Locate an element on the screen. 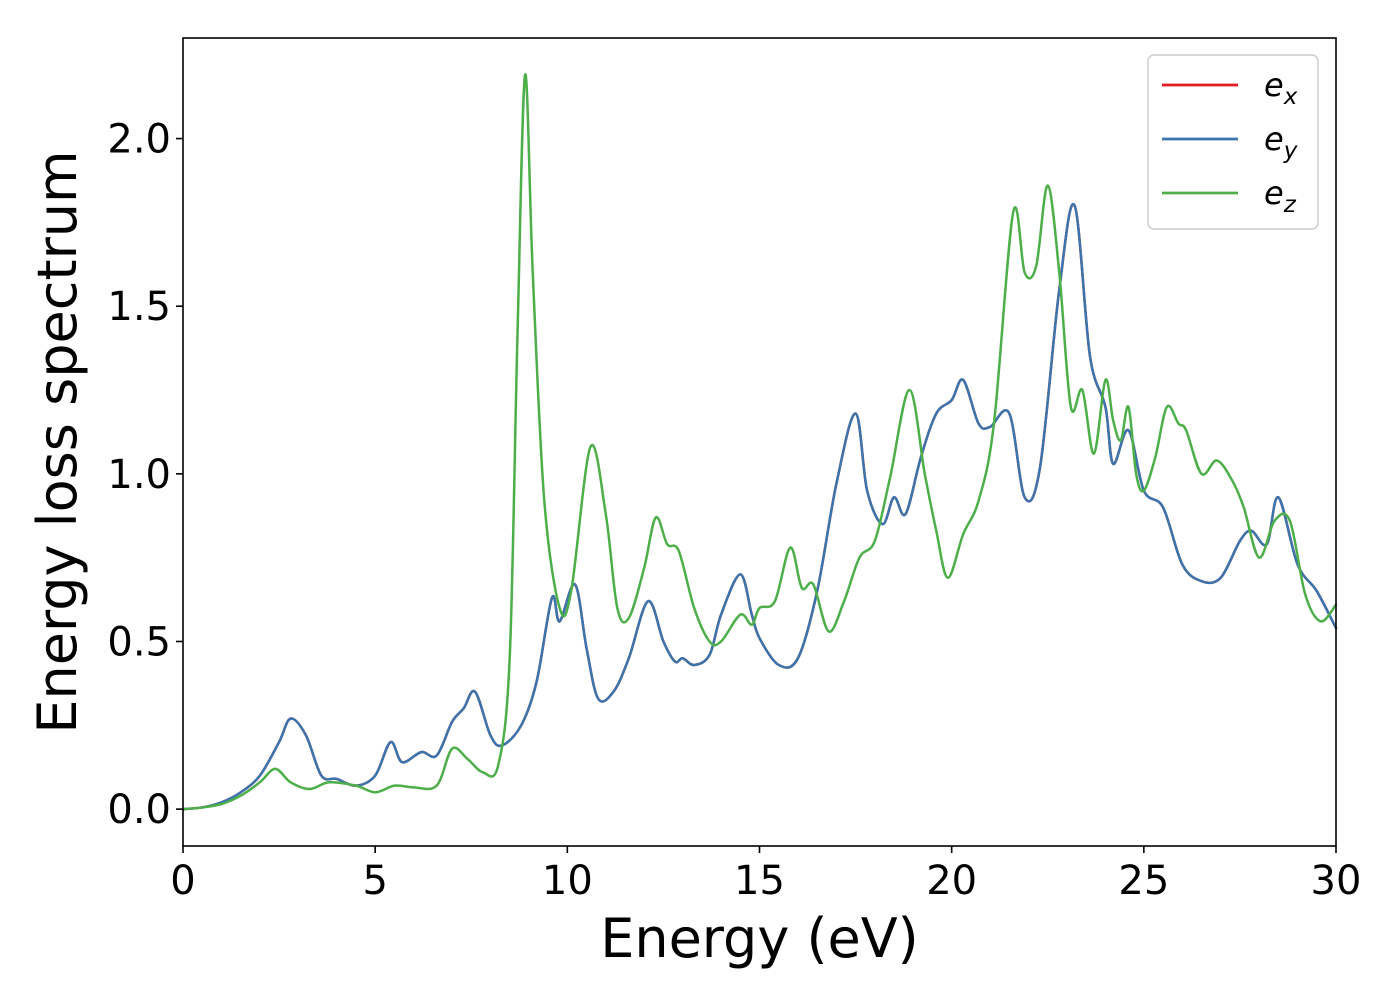 This screenshot has height=1005, width=1400. y-tick-label: 0.5 is located at coordinates (139, 642).